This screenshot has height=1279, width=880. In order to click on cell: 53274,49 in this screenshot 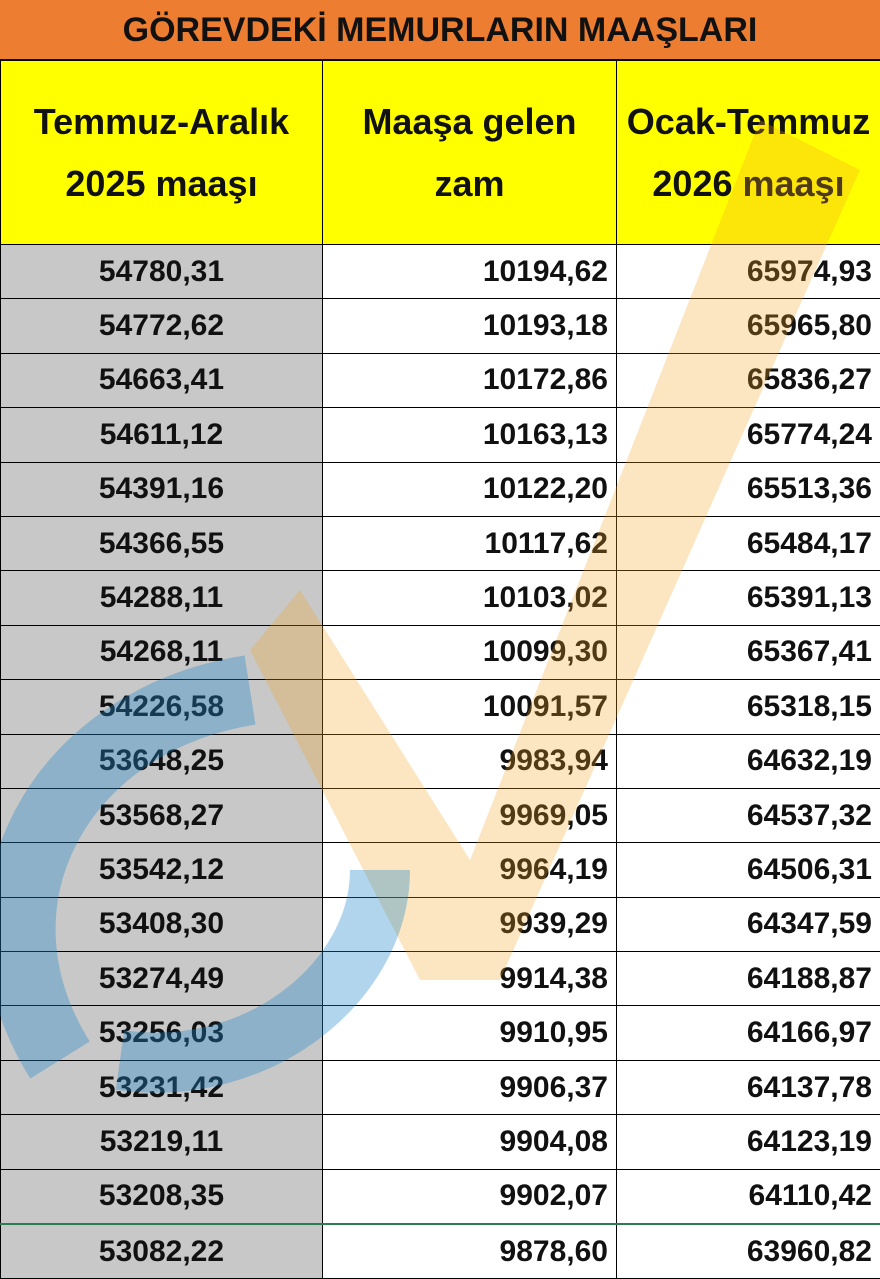, I will do `click(162, 979)`.